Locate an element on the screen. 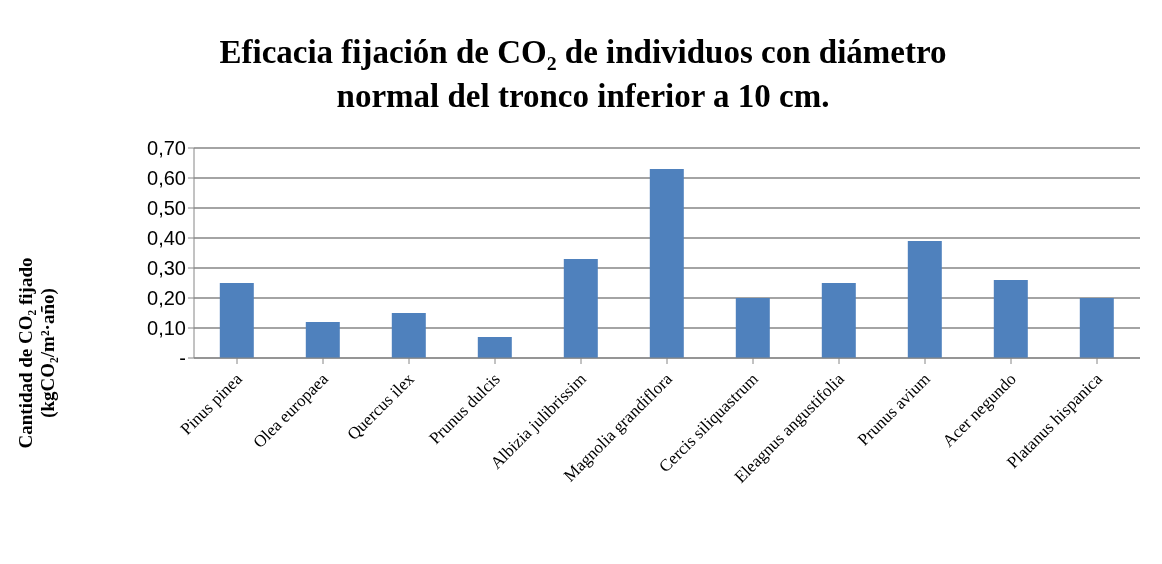  y-tick-label: 0,20 is located at coordinates (166, 298).